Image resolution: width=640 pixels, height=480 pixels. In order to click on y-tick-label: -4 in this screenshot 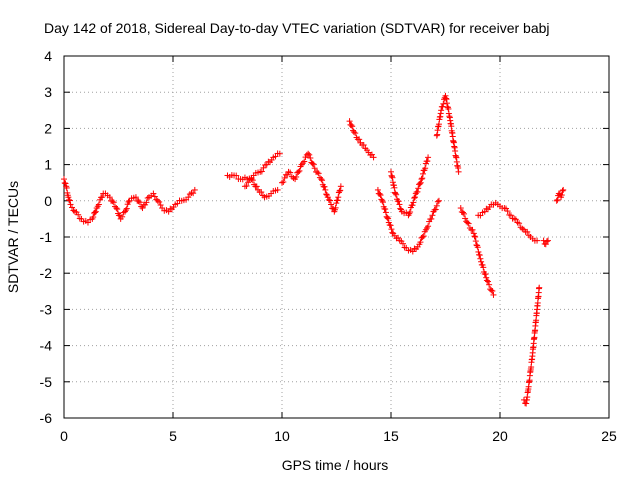, I will do `click(46, 346)`.